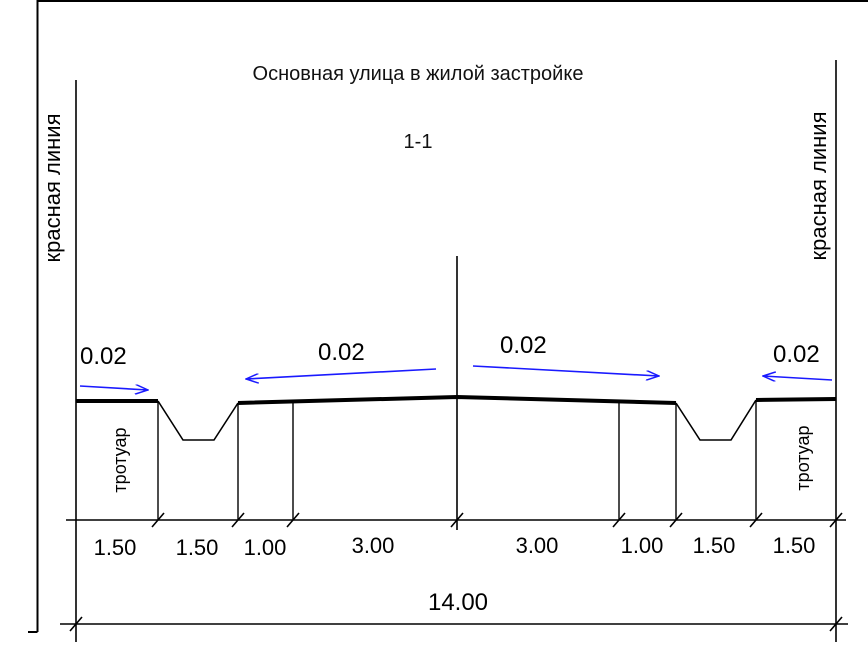 This screenshot has height=649, width=868. I want to click on roadway-surface, so click(457, 399).